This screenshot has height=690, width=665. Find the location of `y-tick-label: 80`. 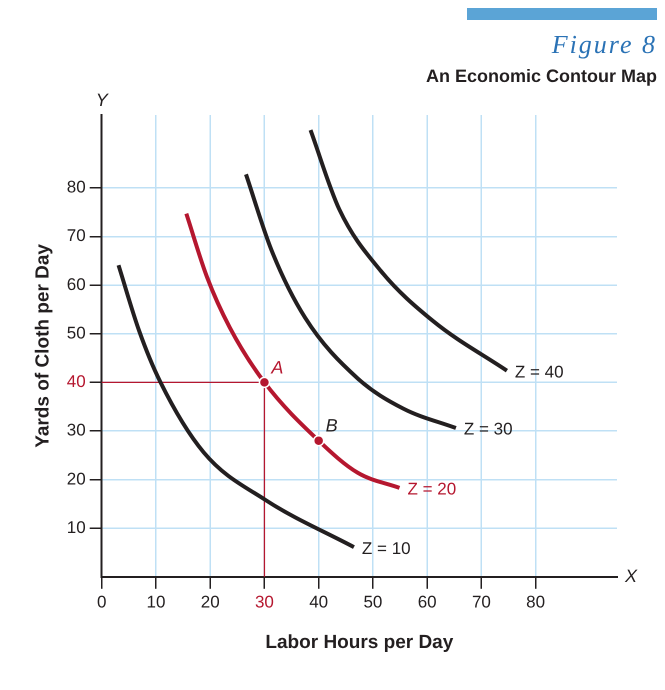

y-tick-label: 80 is located at coordinates (76, 187).